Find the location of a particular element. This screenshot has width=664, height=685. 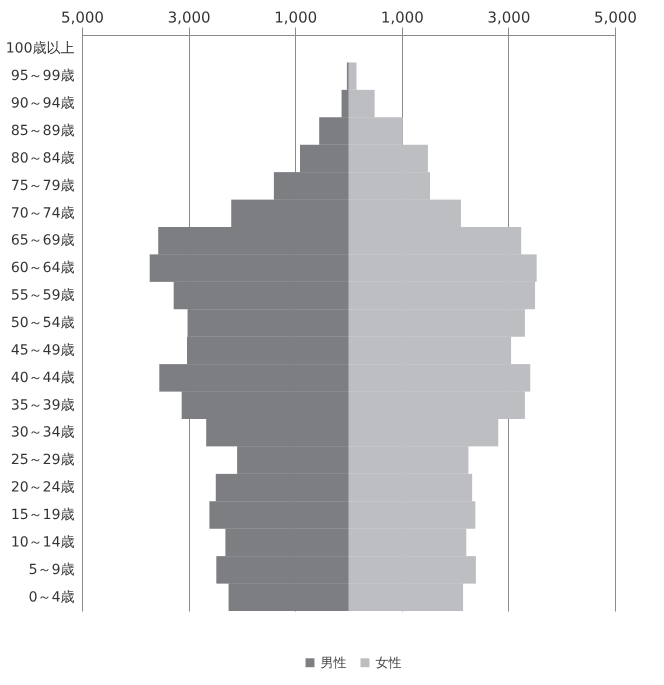

legend-label: 女性 is located at coordinates (389, 663).